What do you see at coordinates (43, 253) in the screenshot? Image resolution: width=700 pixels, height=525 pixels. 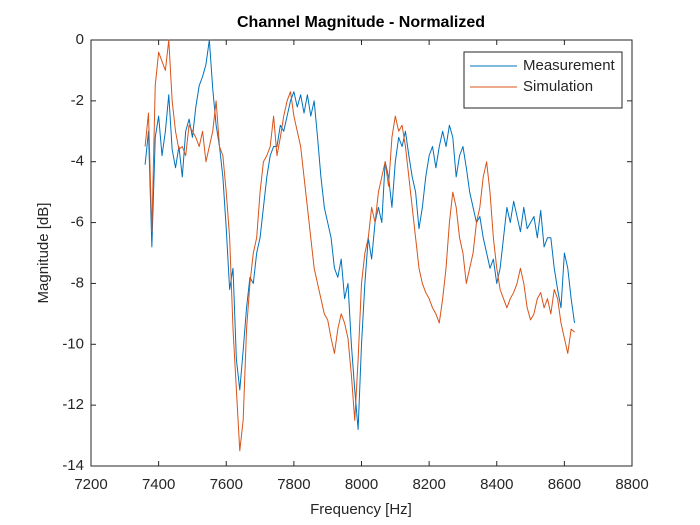 I see `y-axis-label: Magnitude [dB]` at bounding box center [43, 253].